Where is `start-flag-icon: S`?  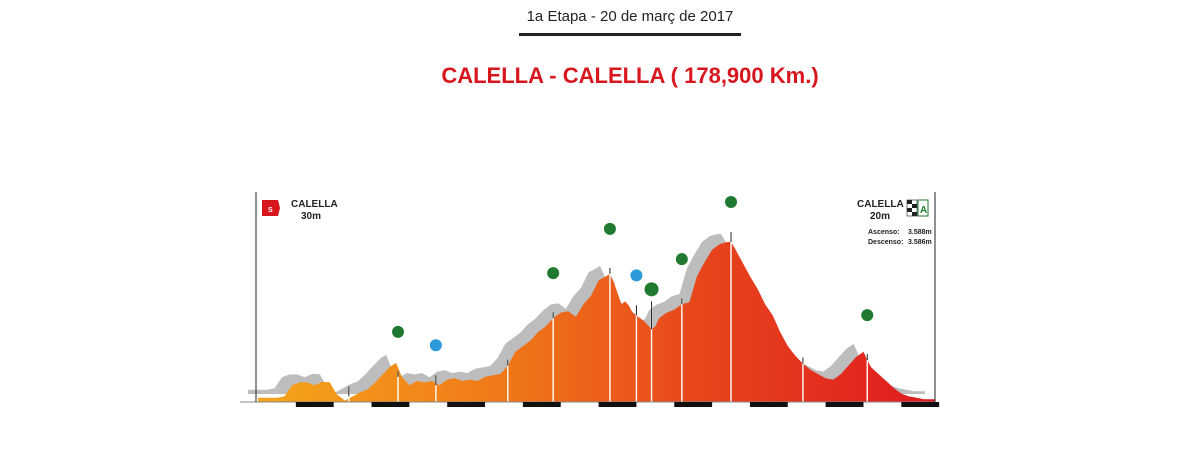 start-flag-icon: S is located at coordinates (271, 208).